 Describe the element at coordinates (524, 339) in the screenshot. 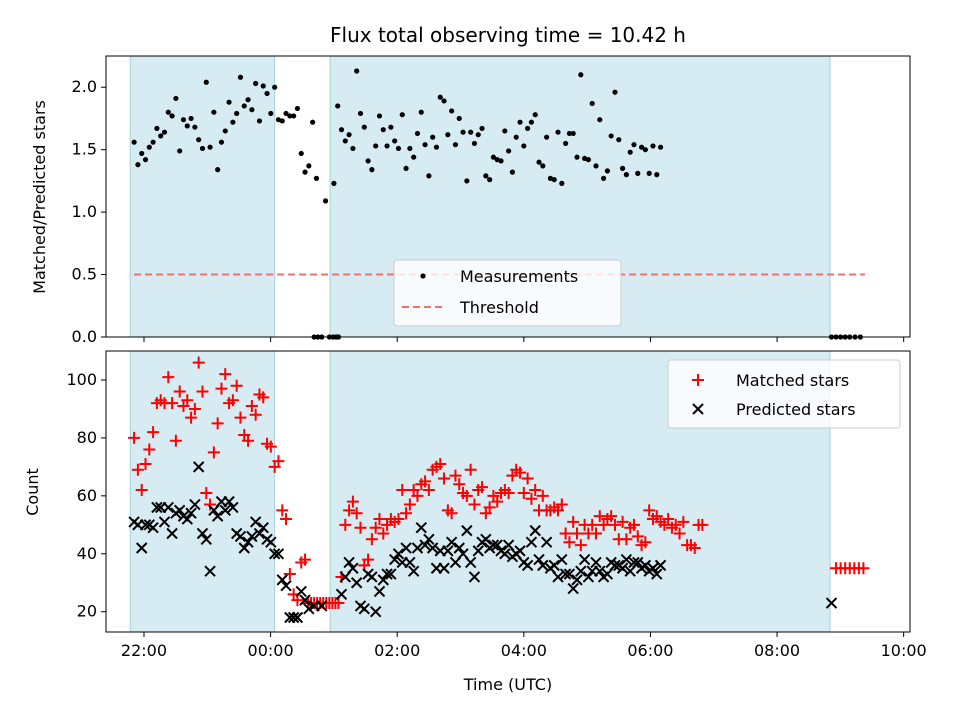

I see `top-x-ticks` at that location.